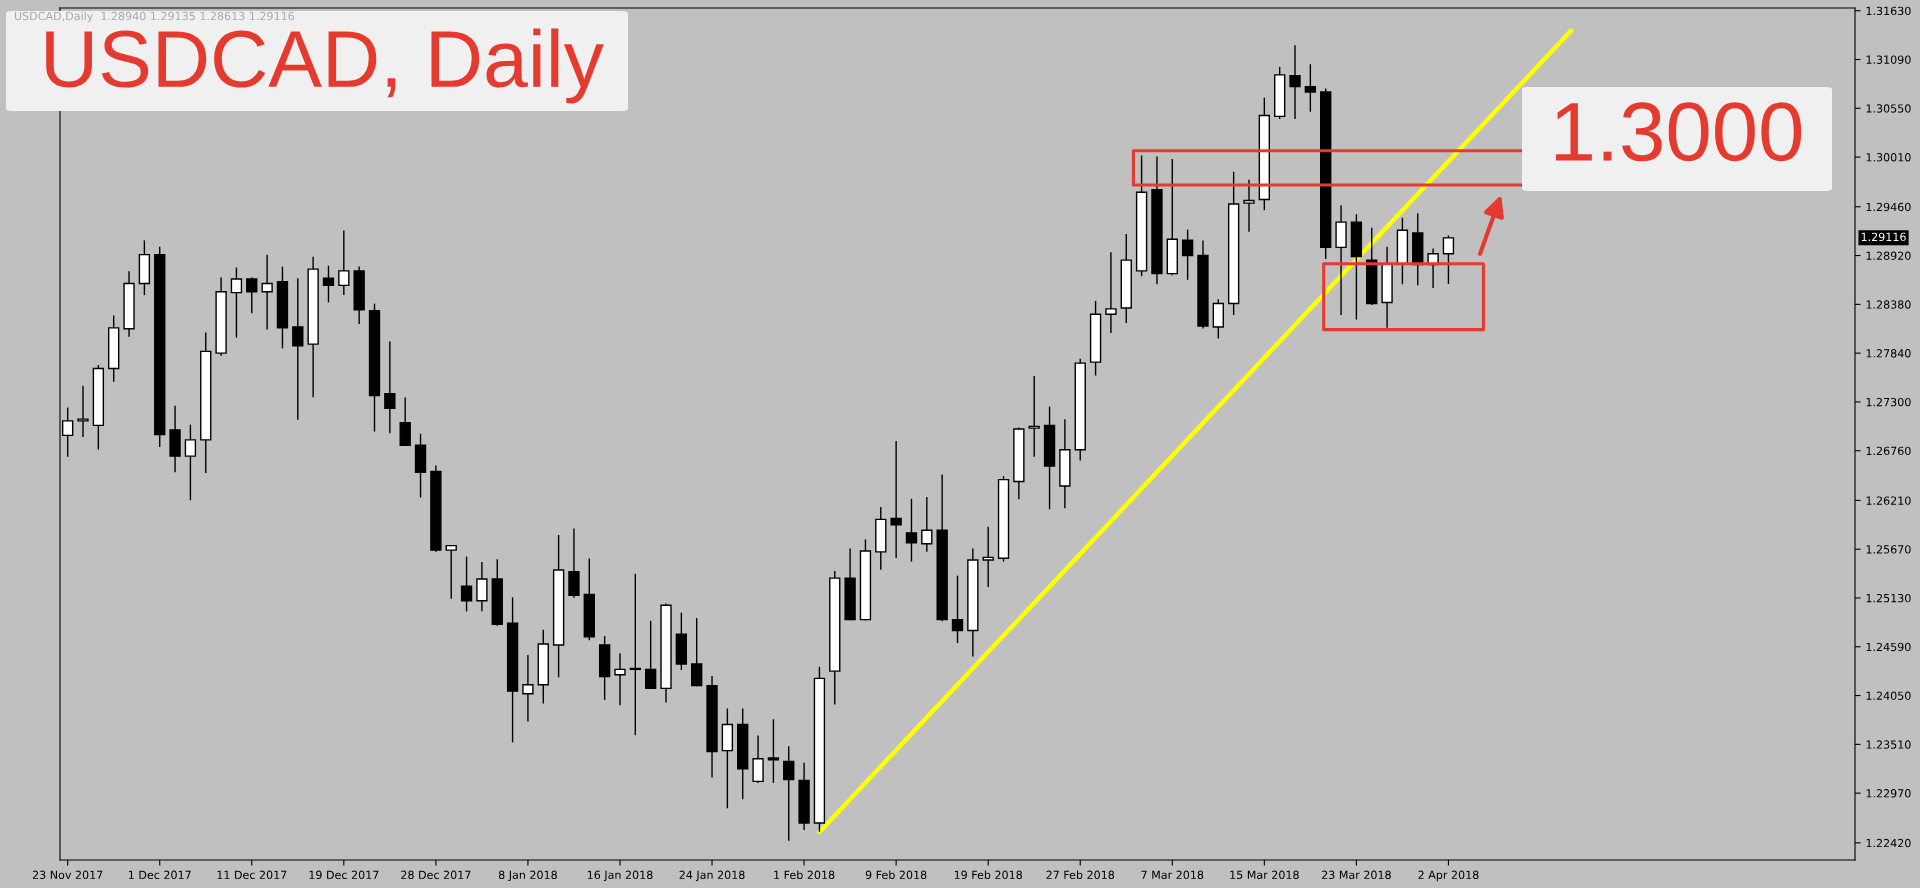 This screenshot has width=1920, height=888. Describe the element at coordinates (344, 875) in the screenshot. I see `x-tick-label: 19 Dec 2017` at that location.